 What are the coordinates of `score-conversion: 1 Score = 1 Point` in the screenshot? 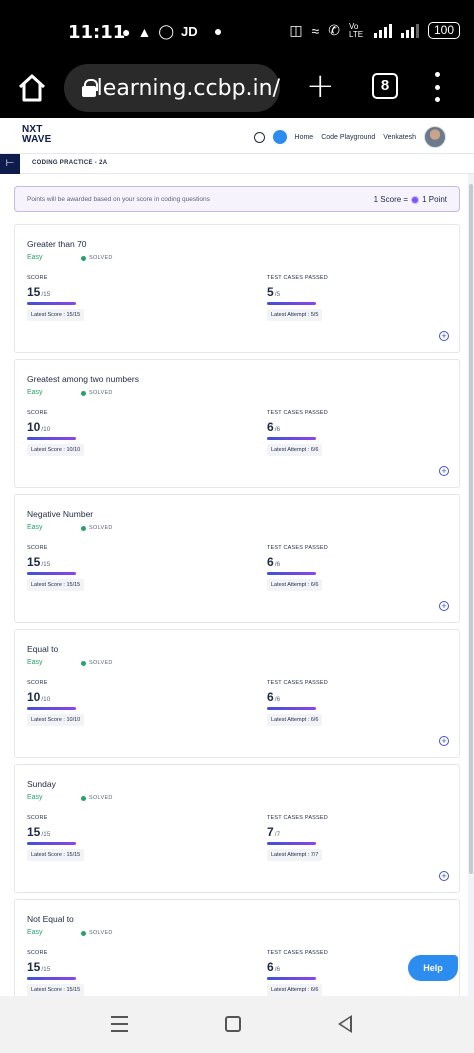 It's located at (410, 199).